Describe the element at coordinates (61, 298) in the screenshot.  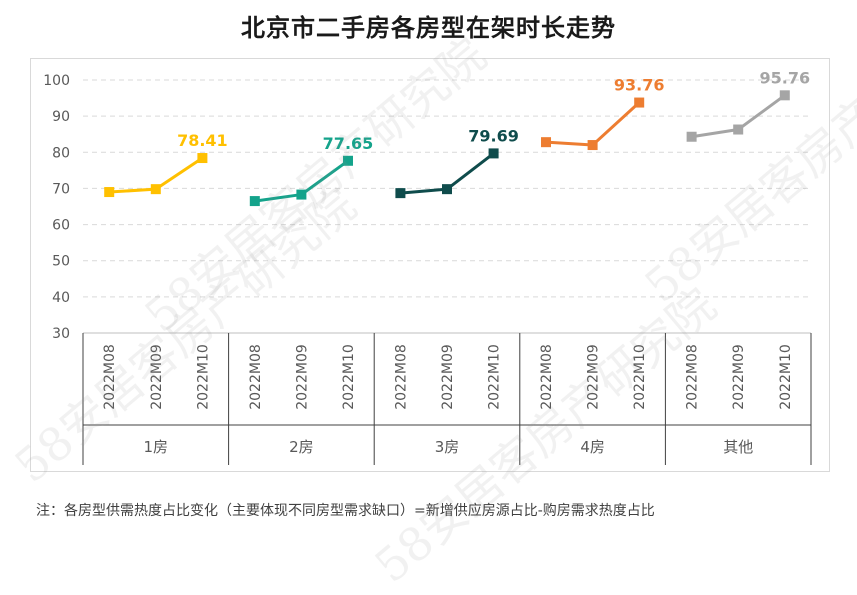
I see `y-tick-label: 40` at that location.